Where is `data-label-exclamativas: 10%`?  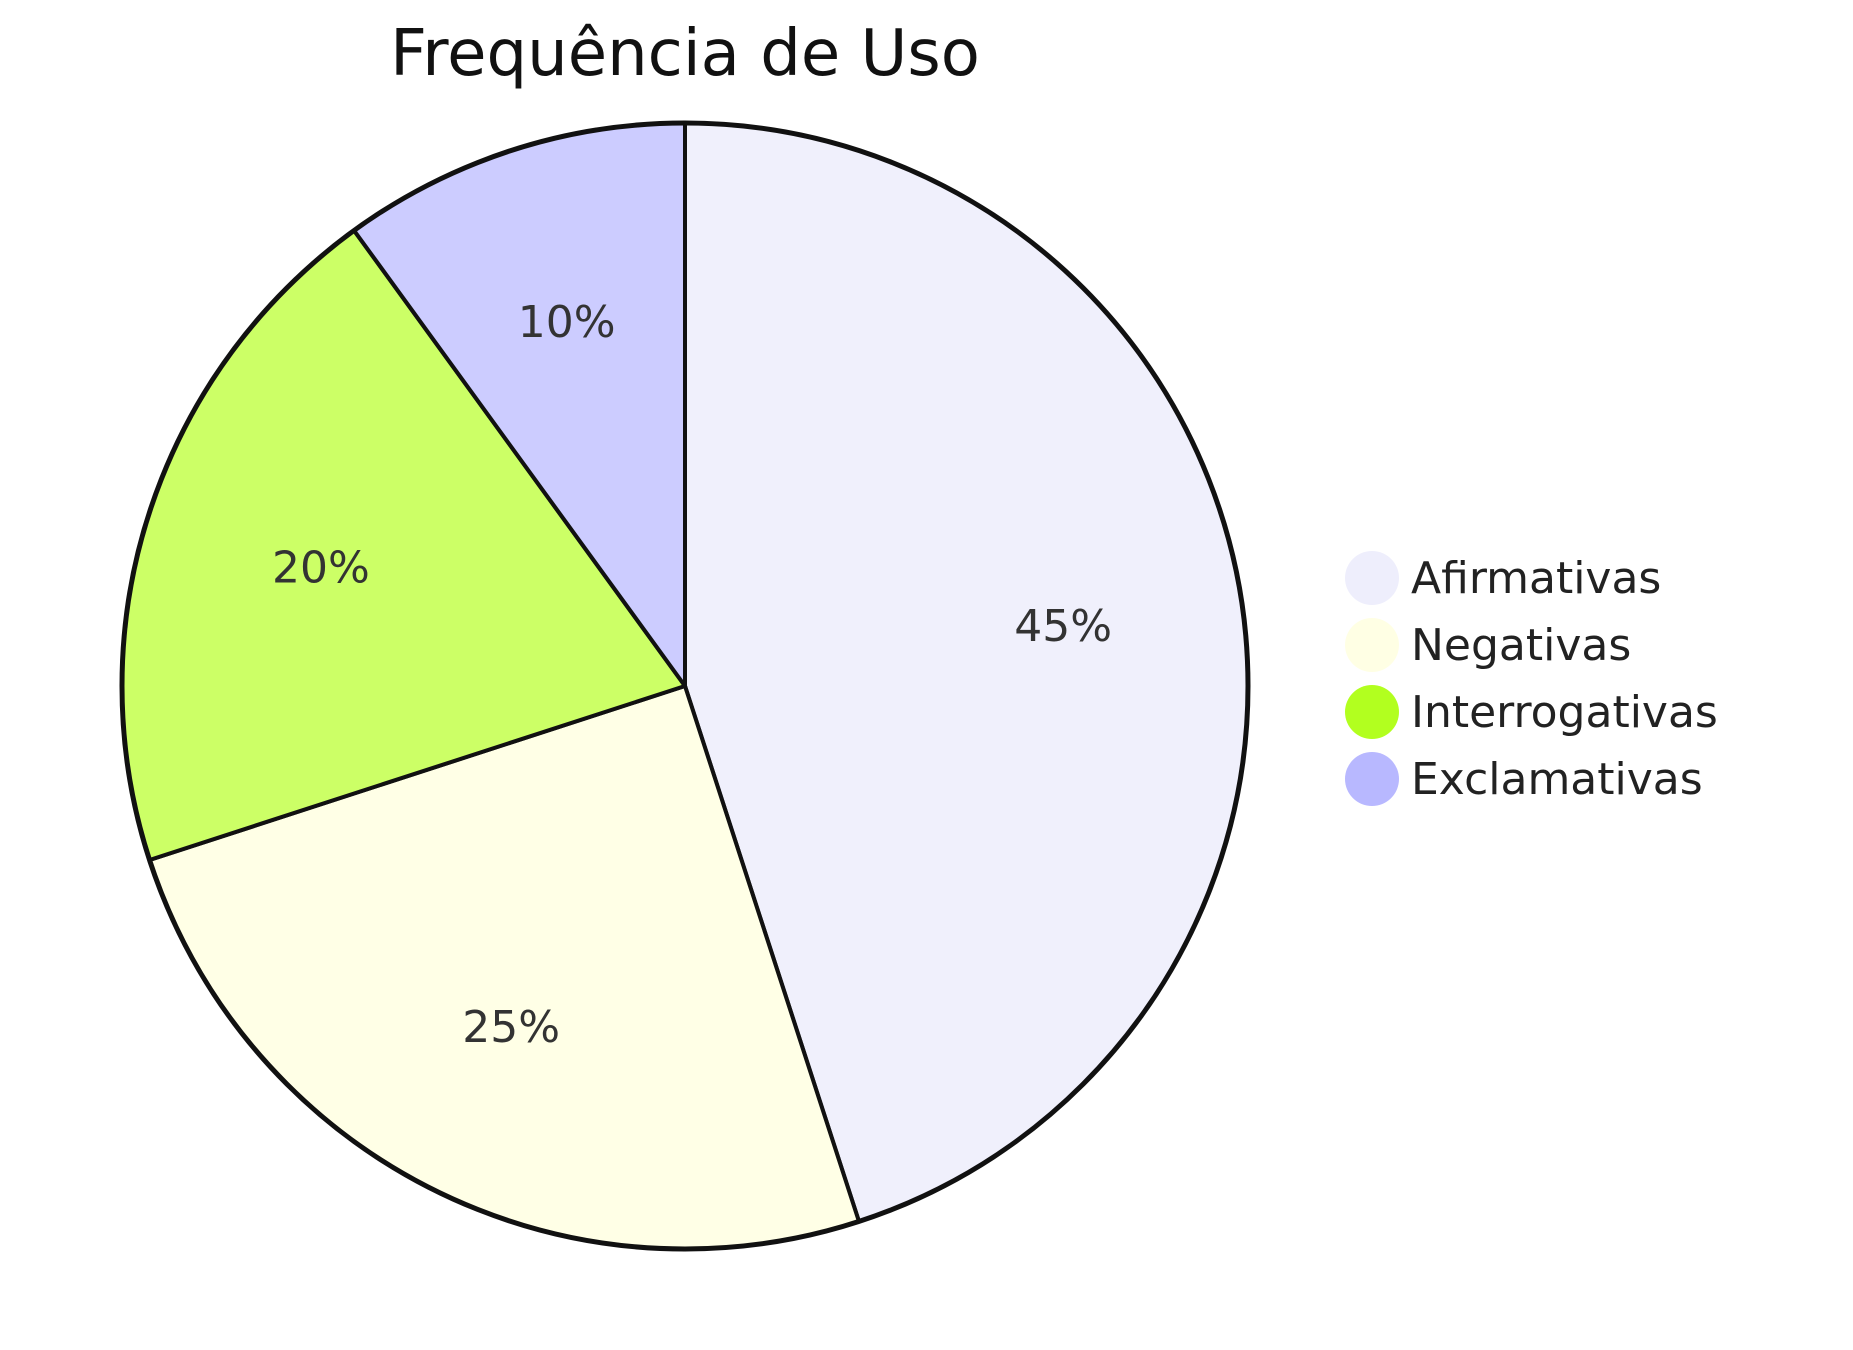 data-label-exclamativas: 10% is located at coordinates (567, 322).